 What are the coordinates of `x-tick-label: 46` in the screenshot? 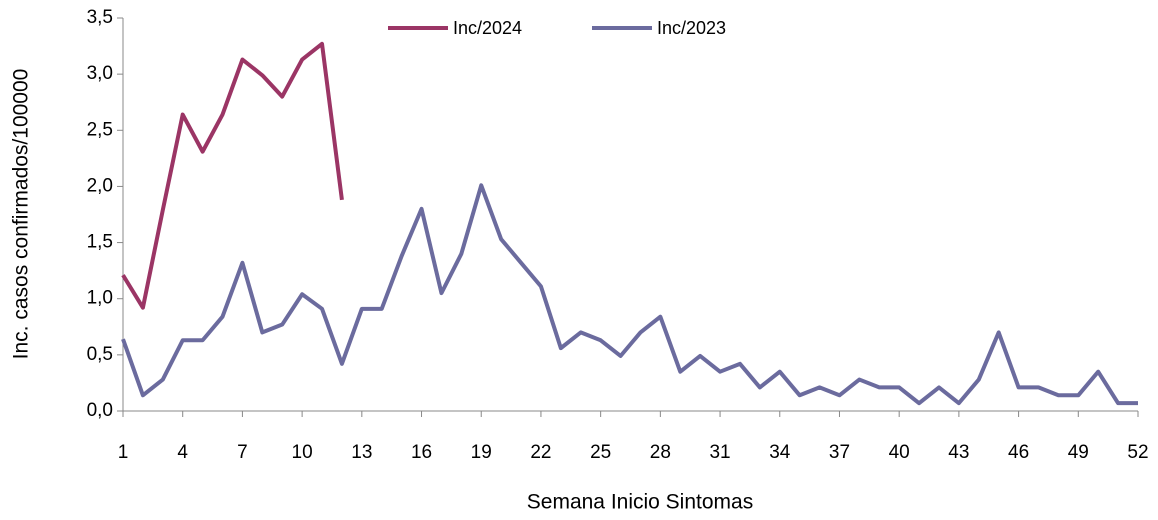 It's located at (1018, 452).